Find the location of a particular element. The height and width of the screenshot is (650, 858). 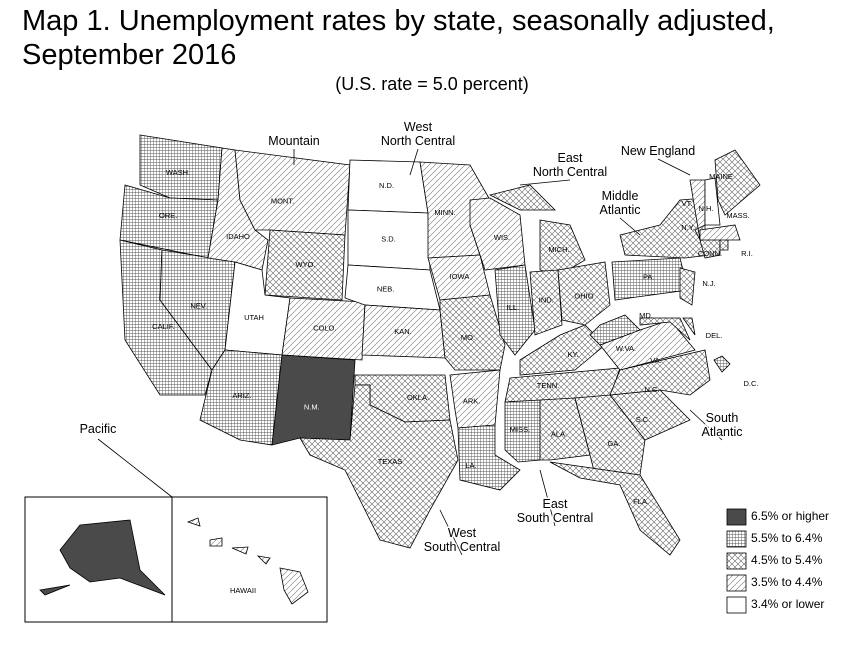

title: September 2016 is located at coordinates (129, 55).